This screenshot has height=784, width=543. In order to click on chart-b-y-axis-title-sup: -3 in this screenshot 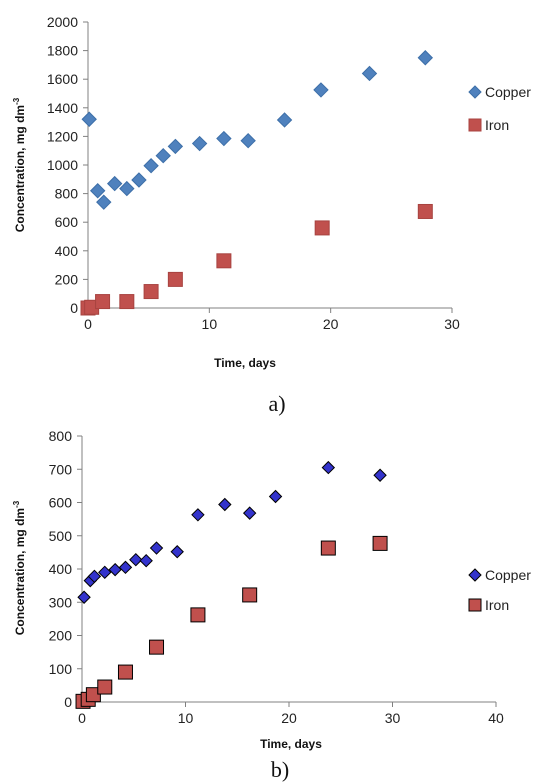, I will do `click(16, 504)`.